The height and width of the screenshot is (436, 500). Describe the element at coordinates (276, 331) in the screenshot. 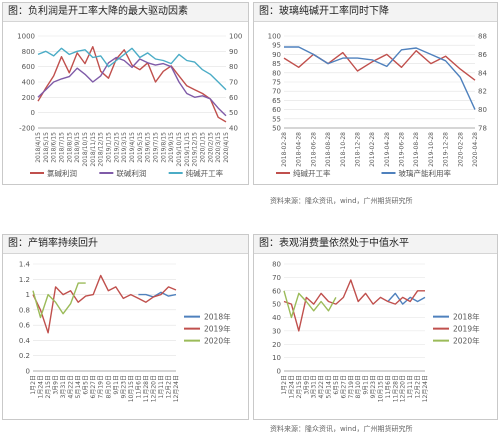

I see `y-left-tick-label: 30` at that location.